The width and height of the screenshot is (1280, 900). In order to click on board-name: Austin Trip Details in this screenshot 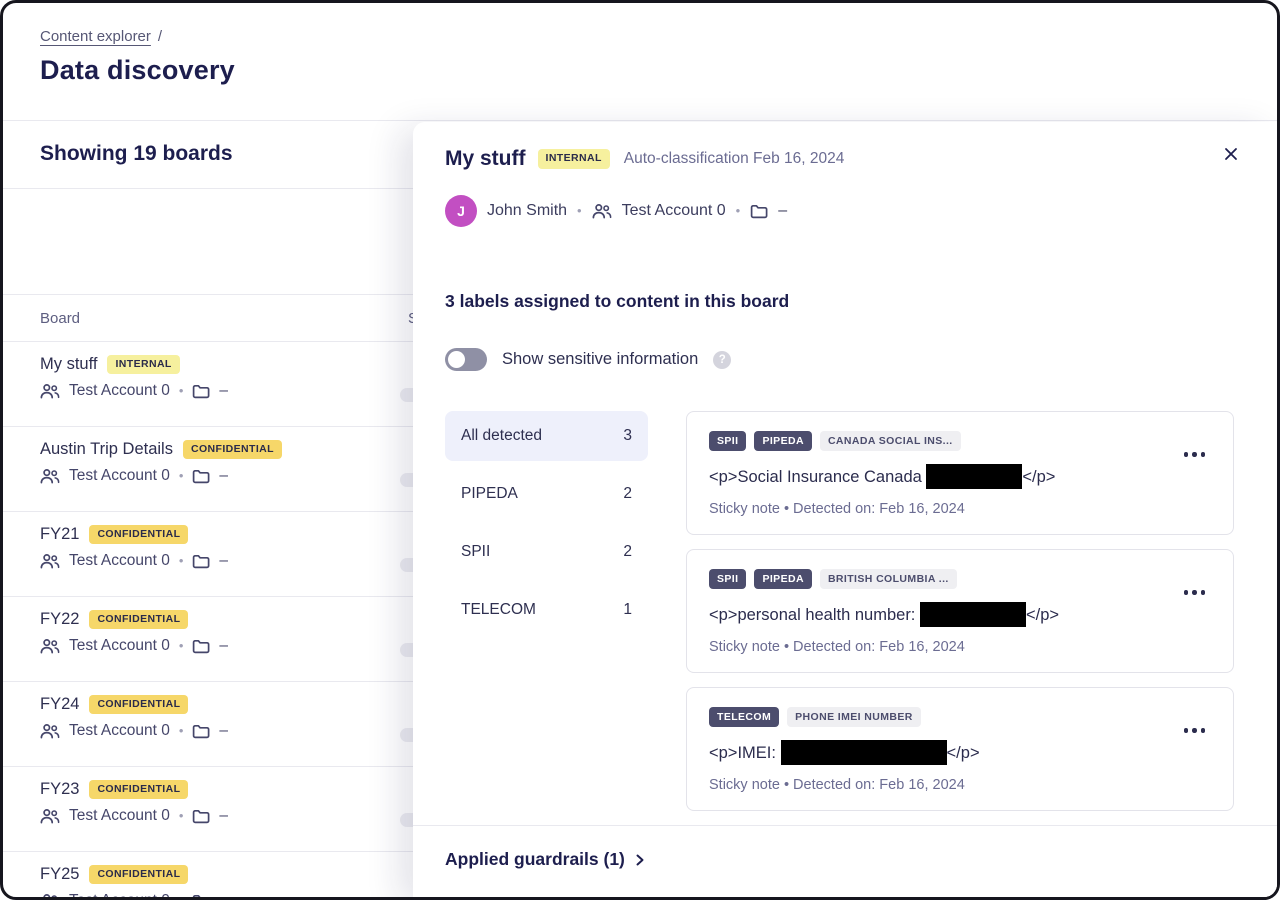, I will do `click(106, 449)`.